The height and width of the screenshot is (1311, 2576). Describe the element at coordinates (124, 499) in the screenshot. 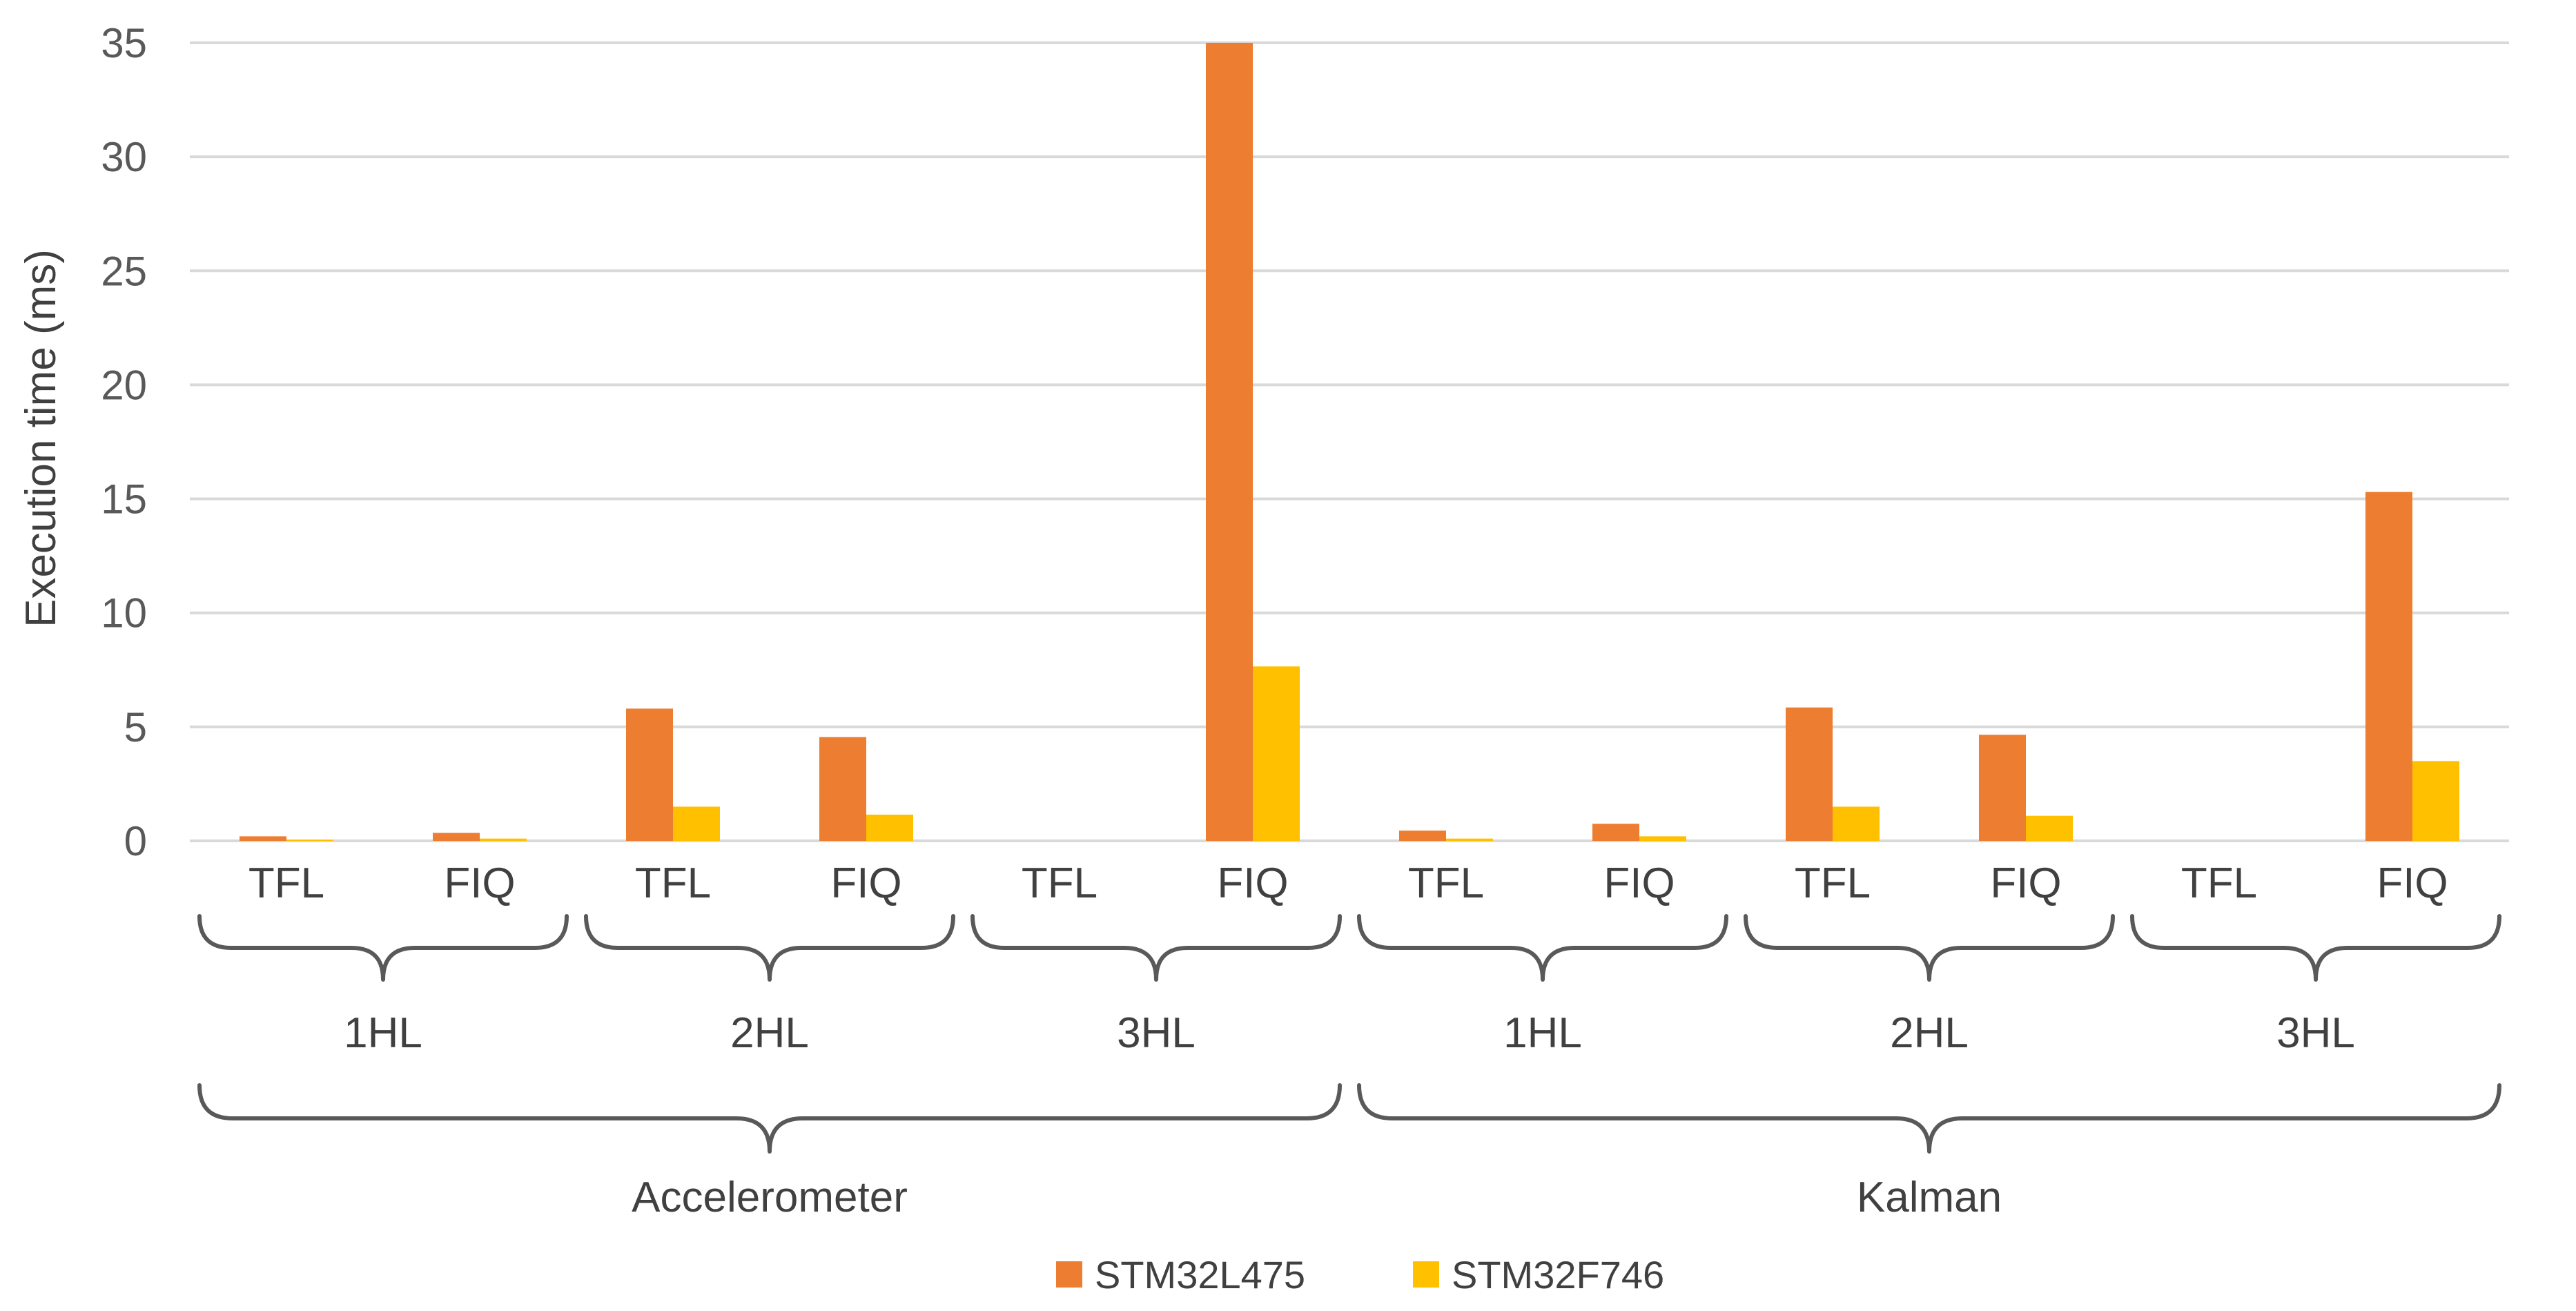

I see `y-tick-label: 15` at that location.